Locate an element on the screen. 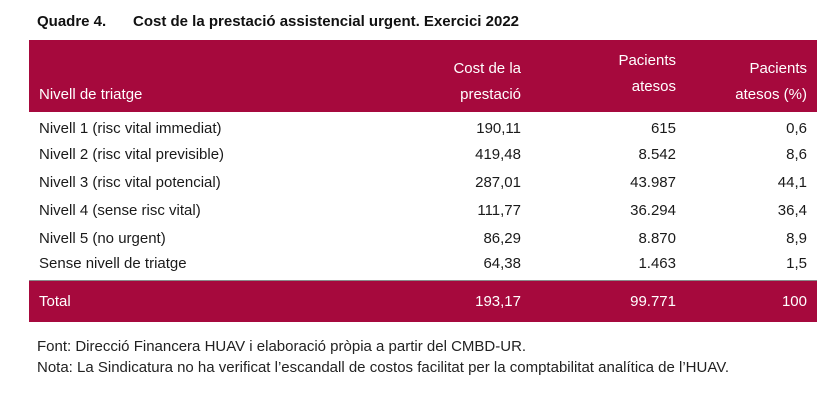 Image resolution: width=833 pixels, height=420 pixels. cell-level: Sense nivell de triatge is located at coordinates (113, 263).